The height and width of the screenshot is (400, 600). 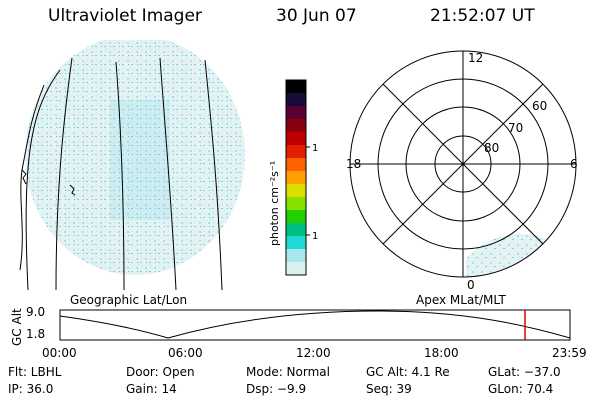 What do you see at coordinates (491, 148) in the screenshot?
I see `mlat-label-80: 80` at bounding box center [491, 148].